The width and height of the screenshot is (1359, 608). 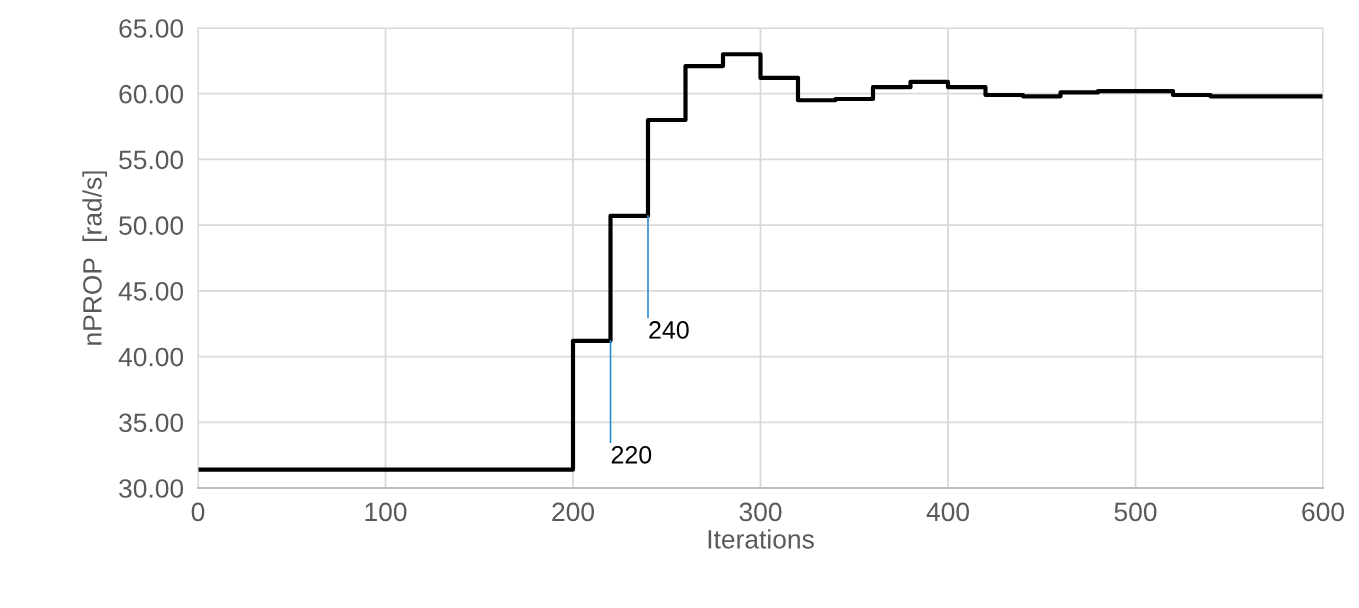 I want to click on y-axis-title: nPROP [rad/s], so click(x=94, y=258).